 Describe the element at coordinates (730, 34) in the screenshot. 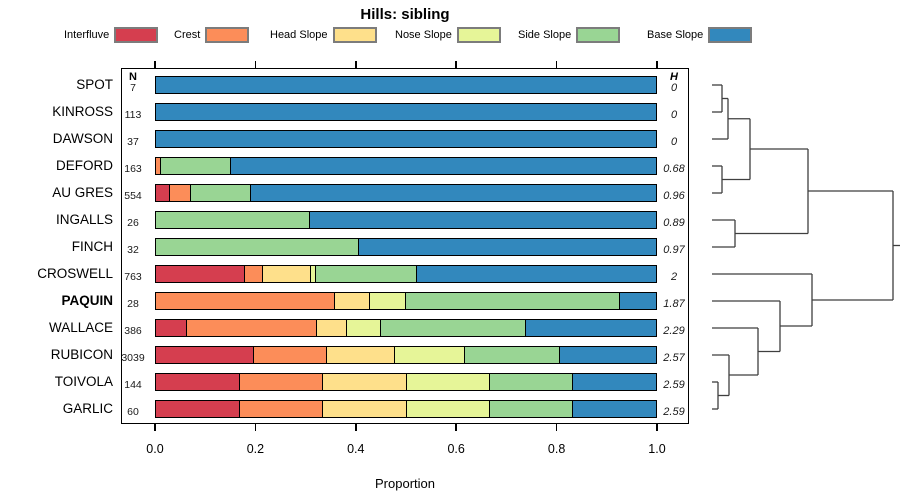

I see `legend-swatch-base-slope` at that location.